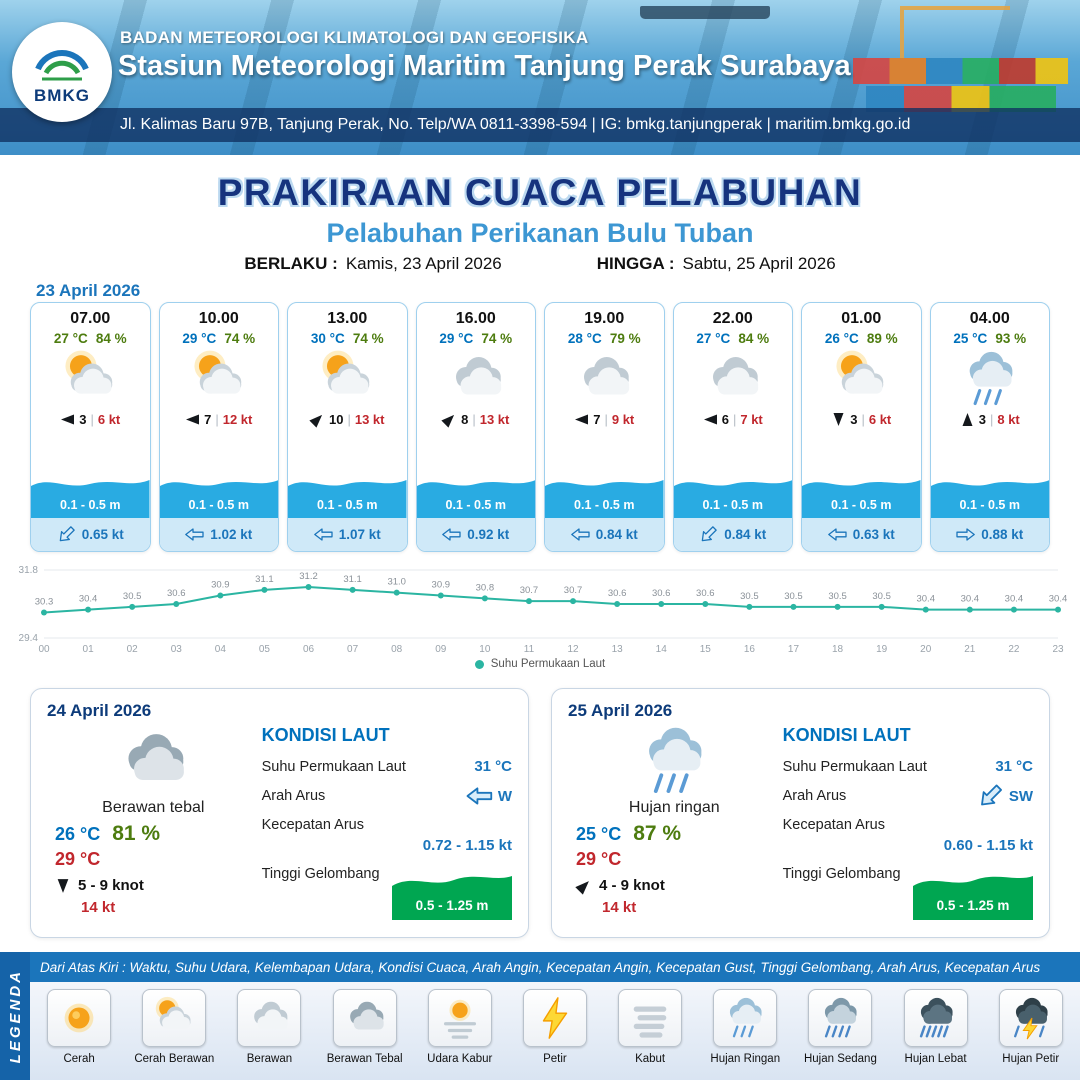  I want to click on forecast-time: 10.00, so click(218, 318).